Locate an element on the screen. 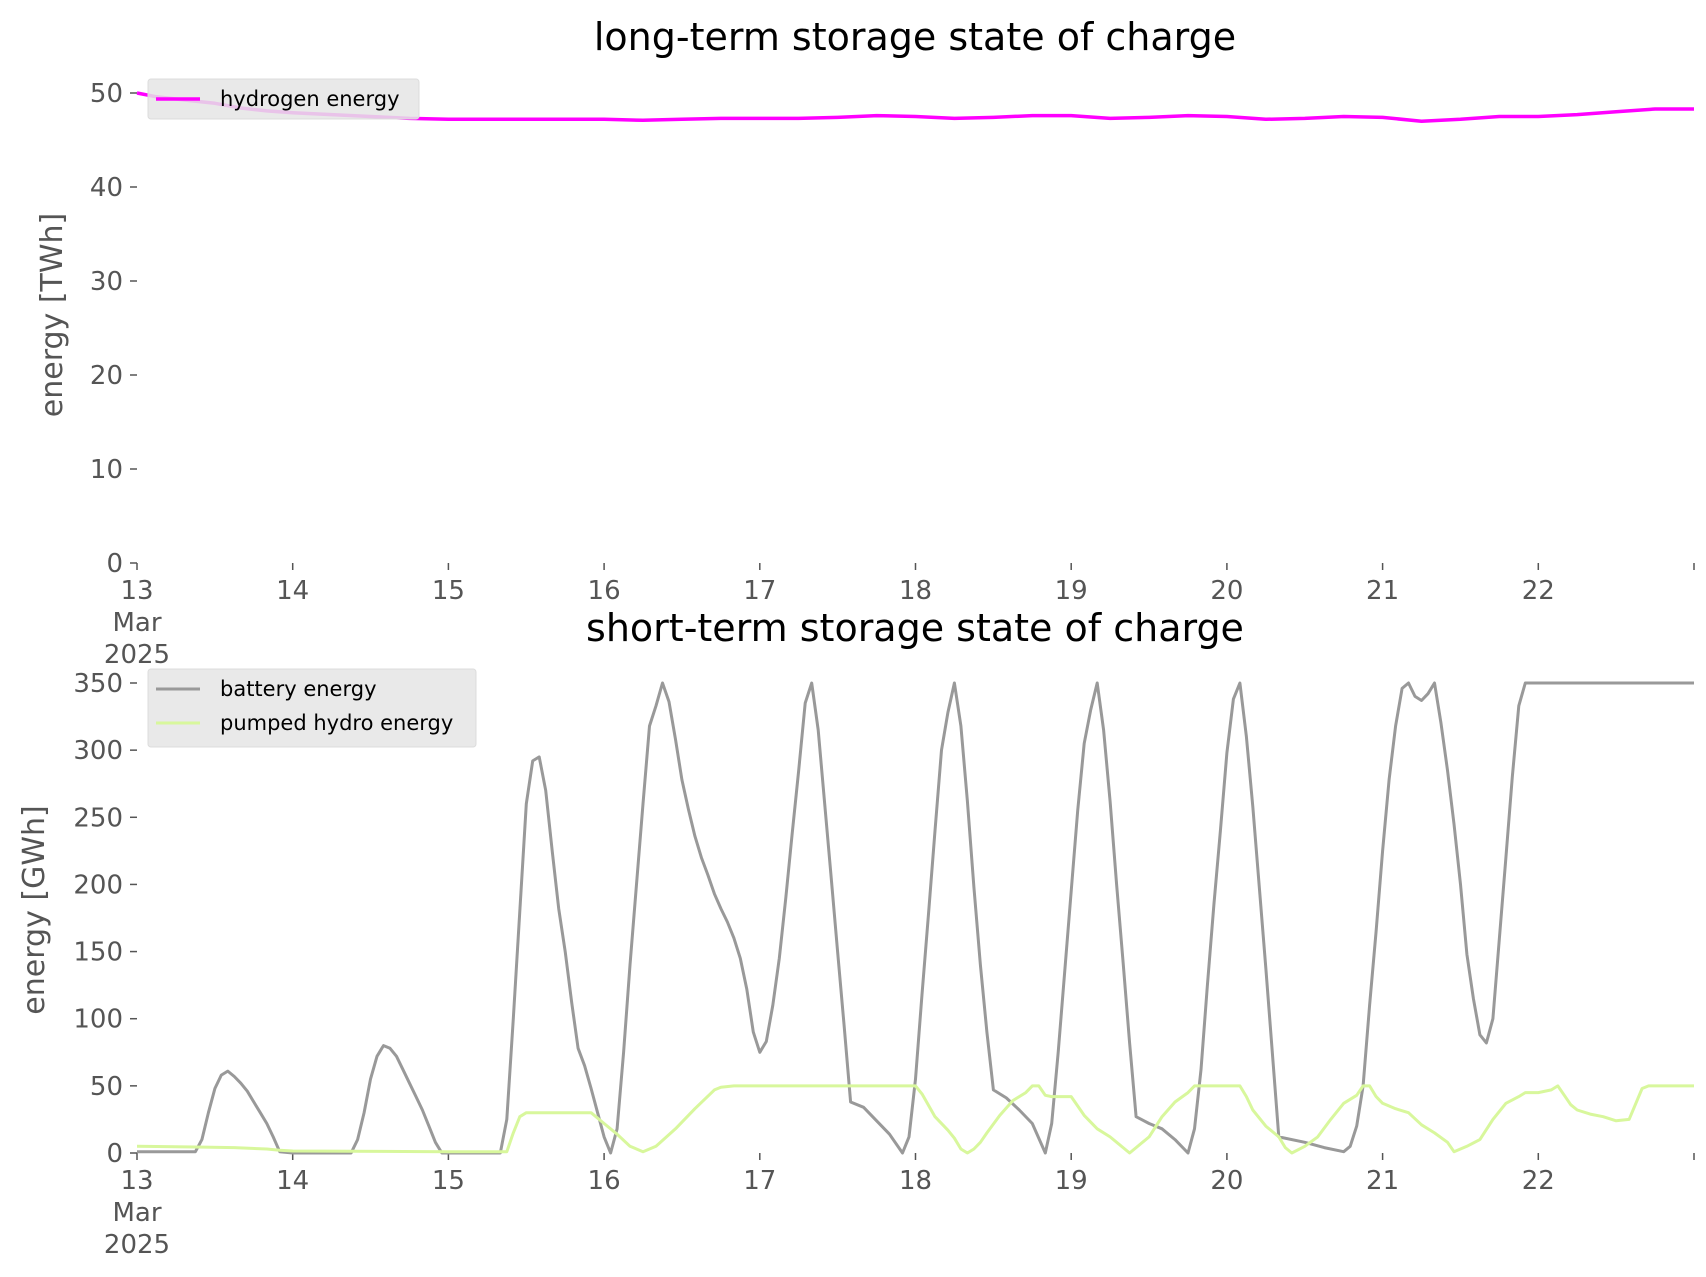 This screenshot has width=1706, height=1277. legend: battery energy pumped hydro energy is located at coordinates (312, 708).